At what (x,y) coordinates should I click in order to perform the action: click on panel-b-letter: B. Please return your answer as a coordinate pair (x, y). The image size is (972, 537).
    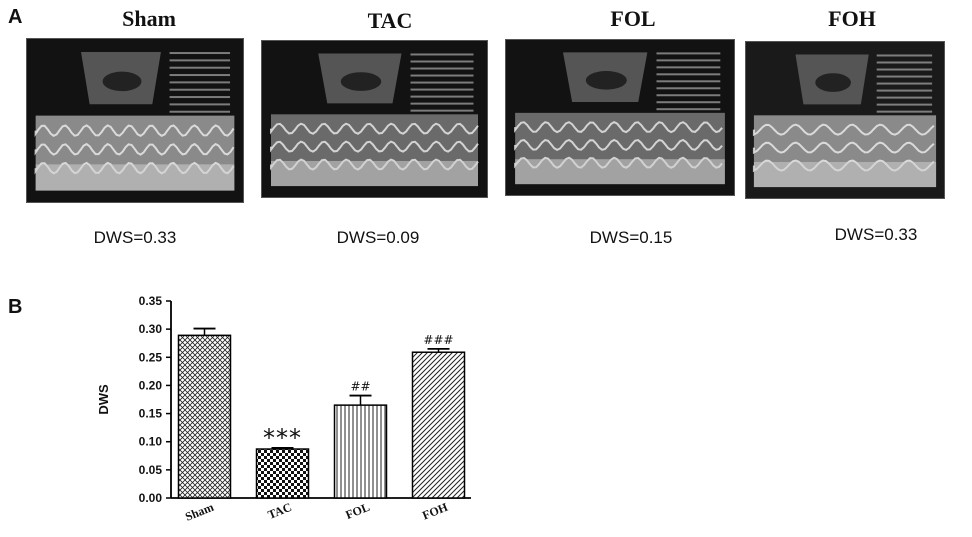
    Looking at the image, I should click on (15, 307).